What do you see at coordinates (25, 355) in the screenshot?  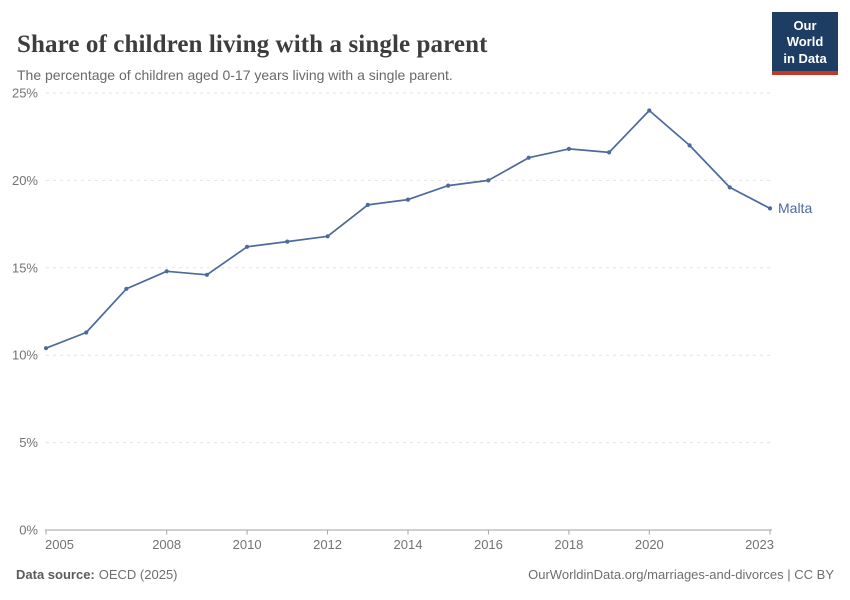 I see `y-tick-label: 10%` at bounding box center [25, 355].